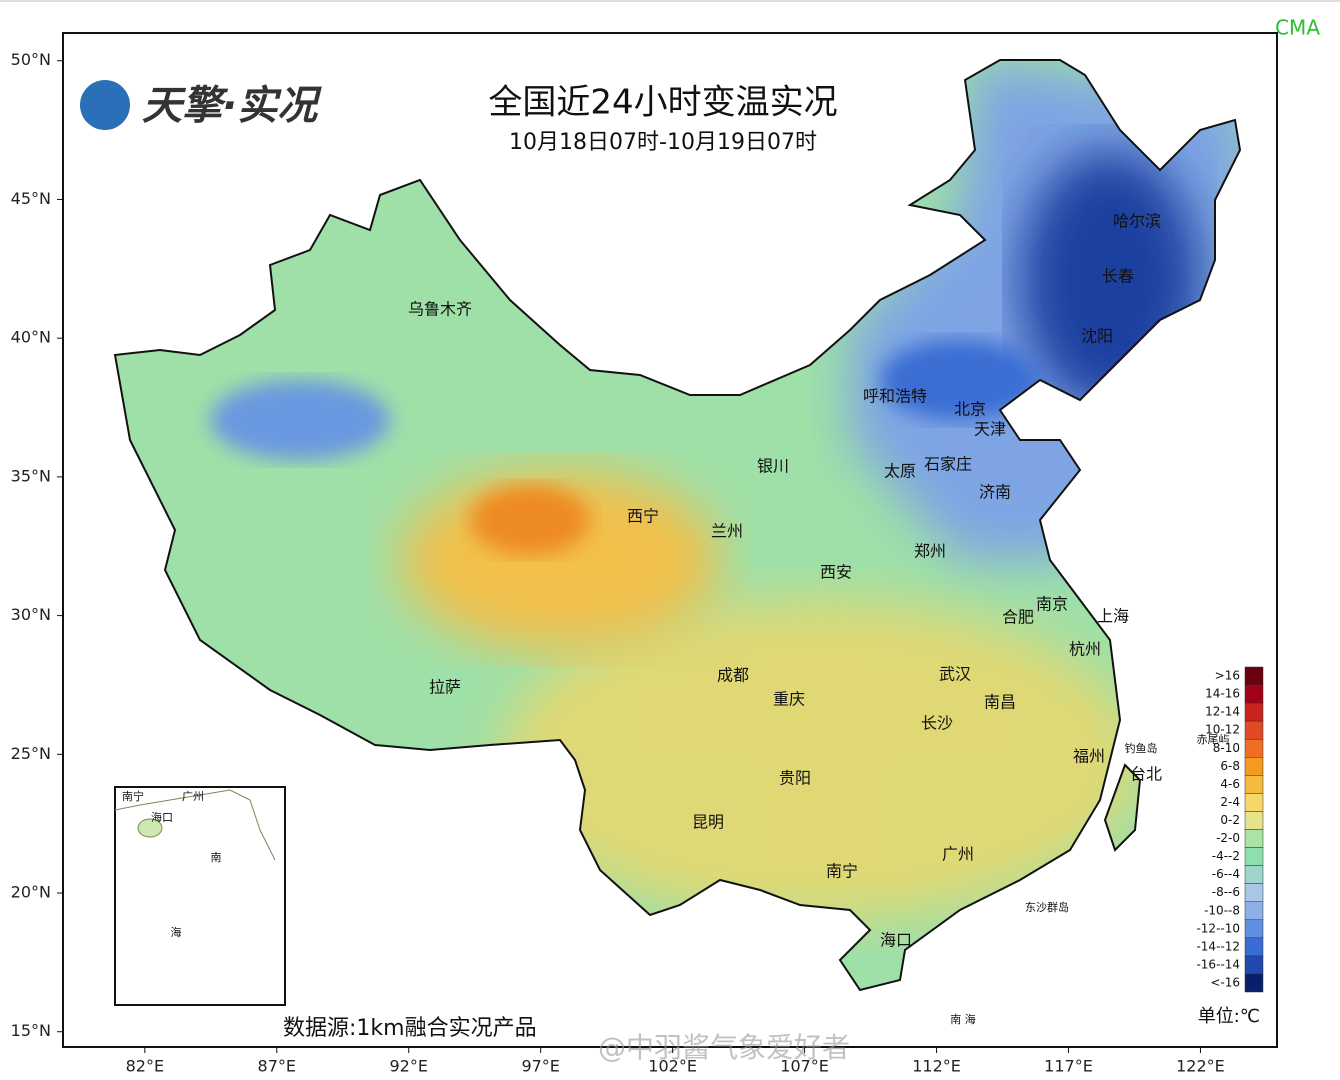  What do you see at coordinates (31, 892) in the screenshot?
I see `y-tick-label: 20°N` at bounding box center [31, 892].